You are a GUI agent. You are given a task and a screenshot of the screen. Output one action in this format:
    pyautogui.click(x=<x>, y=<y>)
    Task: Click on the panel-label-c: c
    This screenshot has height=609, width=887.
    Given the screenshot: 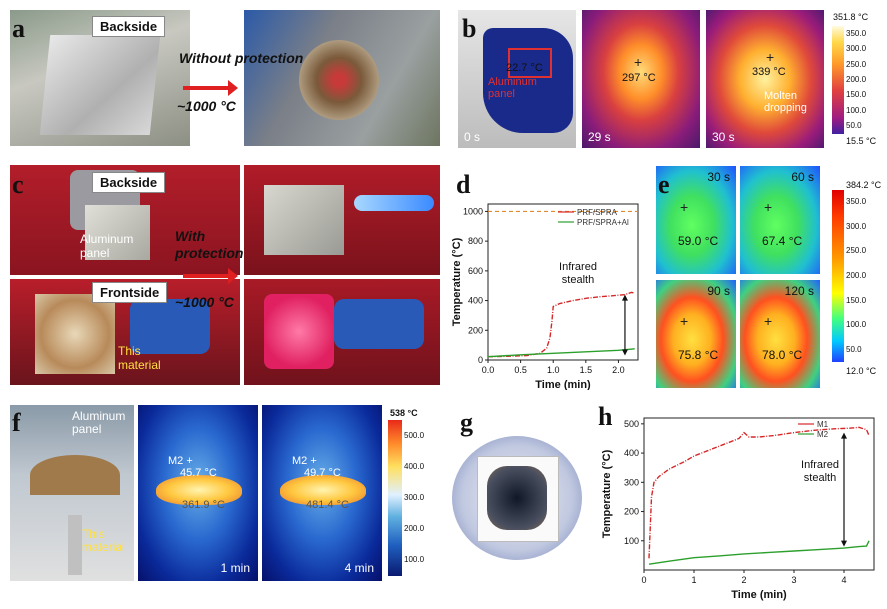 What is the action you would take?
    pyautogui.click(x=18, y=184)
    